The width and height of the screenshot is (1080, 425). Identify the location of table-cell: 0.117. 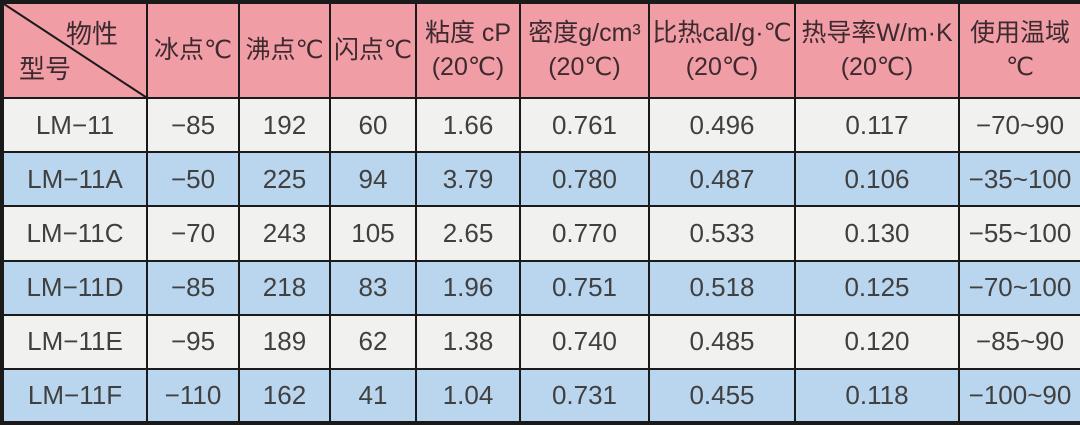
(877, 125).